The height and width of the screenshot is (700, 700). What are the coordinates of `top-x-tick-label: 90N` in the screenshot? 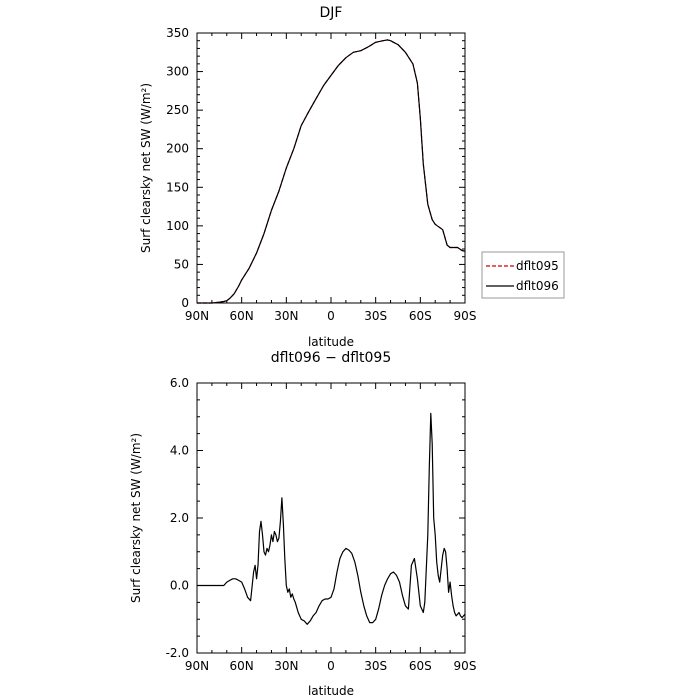 It's located at (197, 316).